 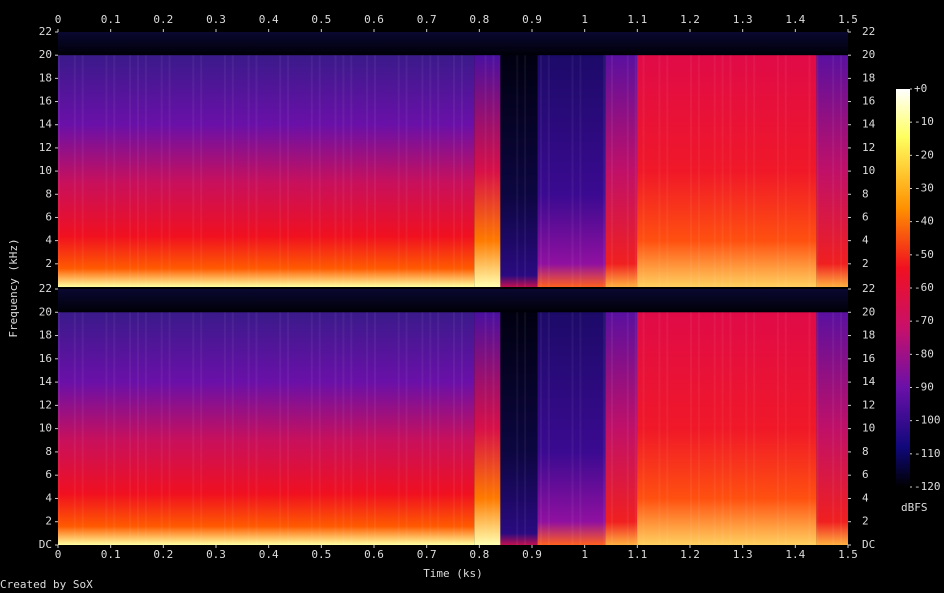 What do you see at coordinates (920, 88) in the screenshot?
I see `colorbar-tick-label: +0` at bounding box center [920, 88].